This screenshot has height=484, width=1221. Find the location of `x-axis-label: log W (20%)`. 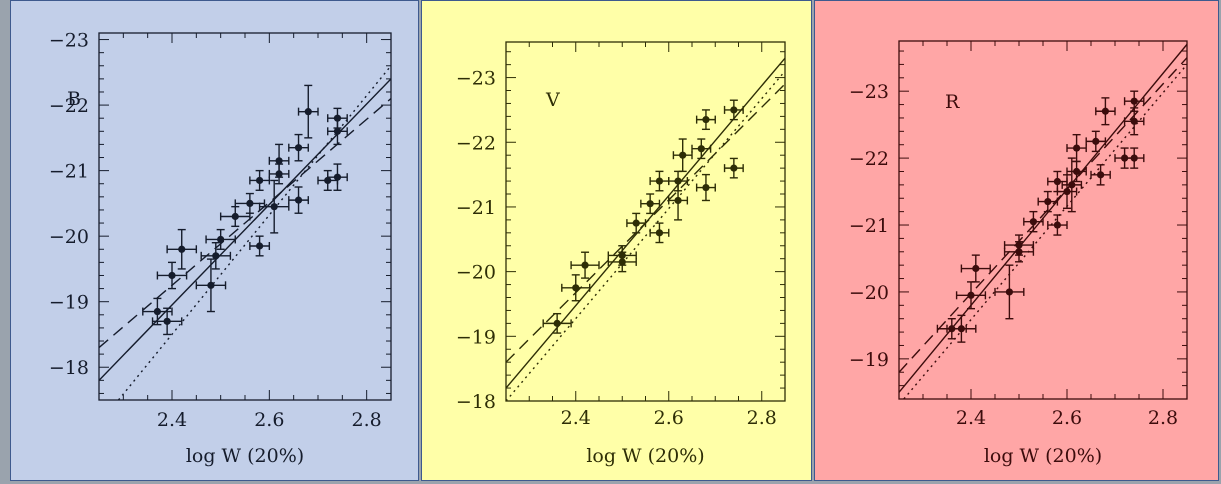

x-axis-label: log W (20%) is located at coordinates (1043, 456).